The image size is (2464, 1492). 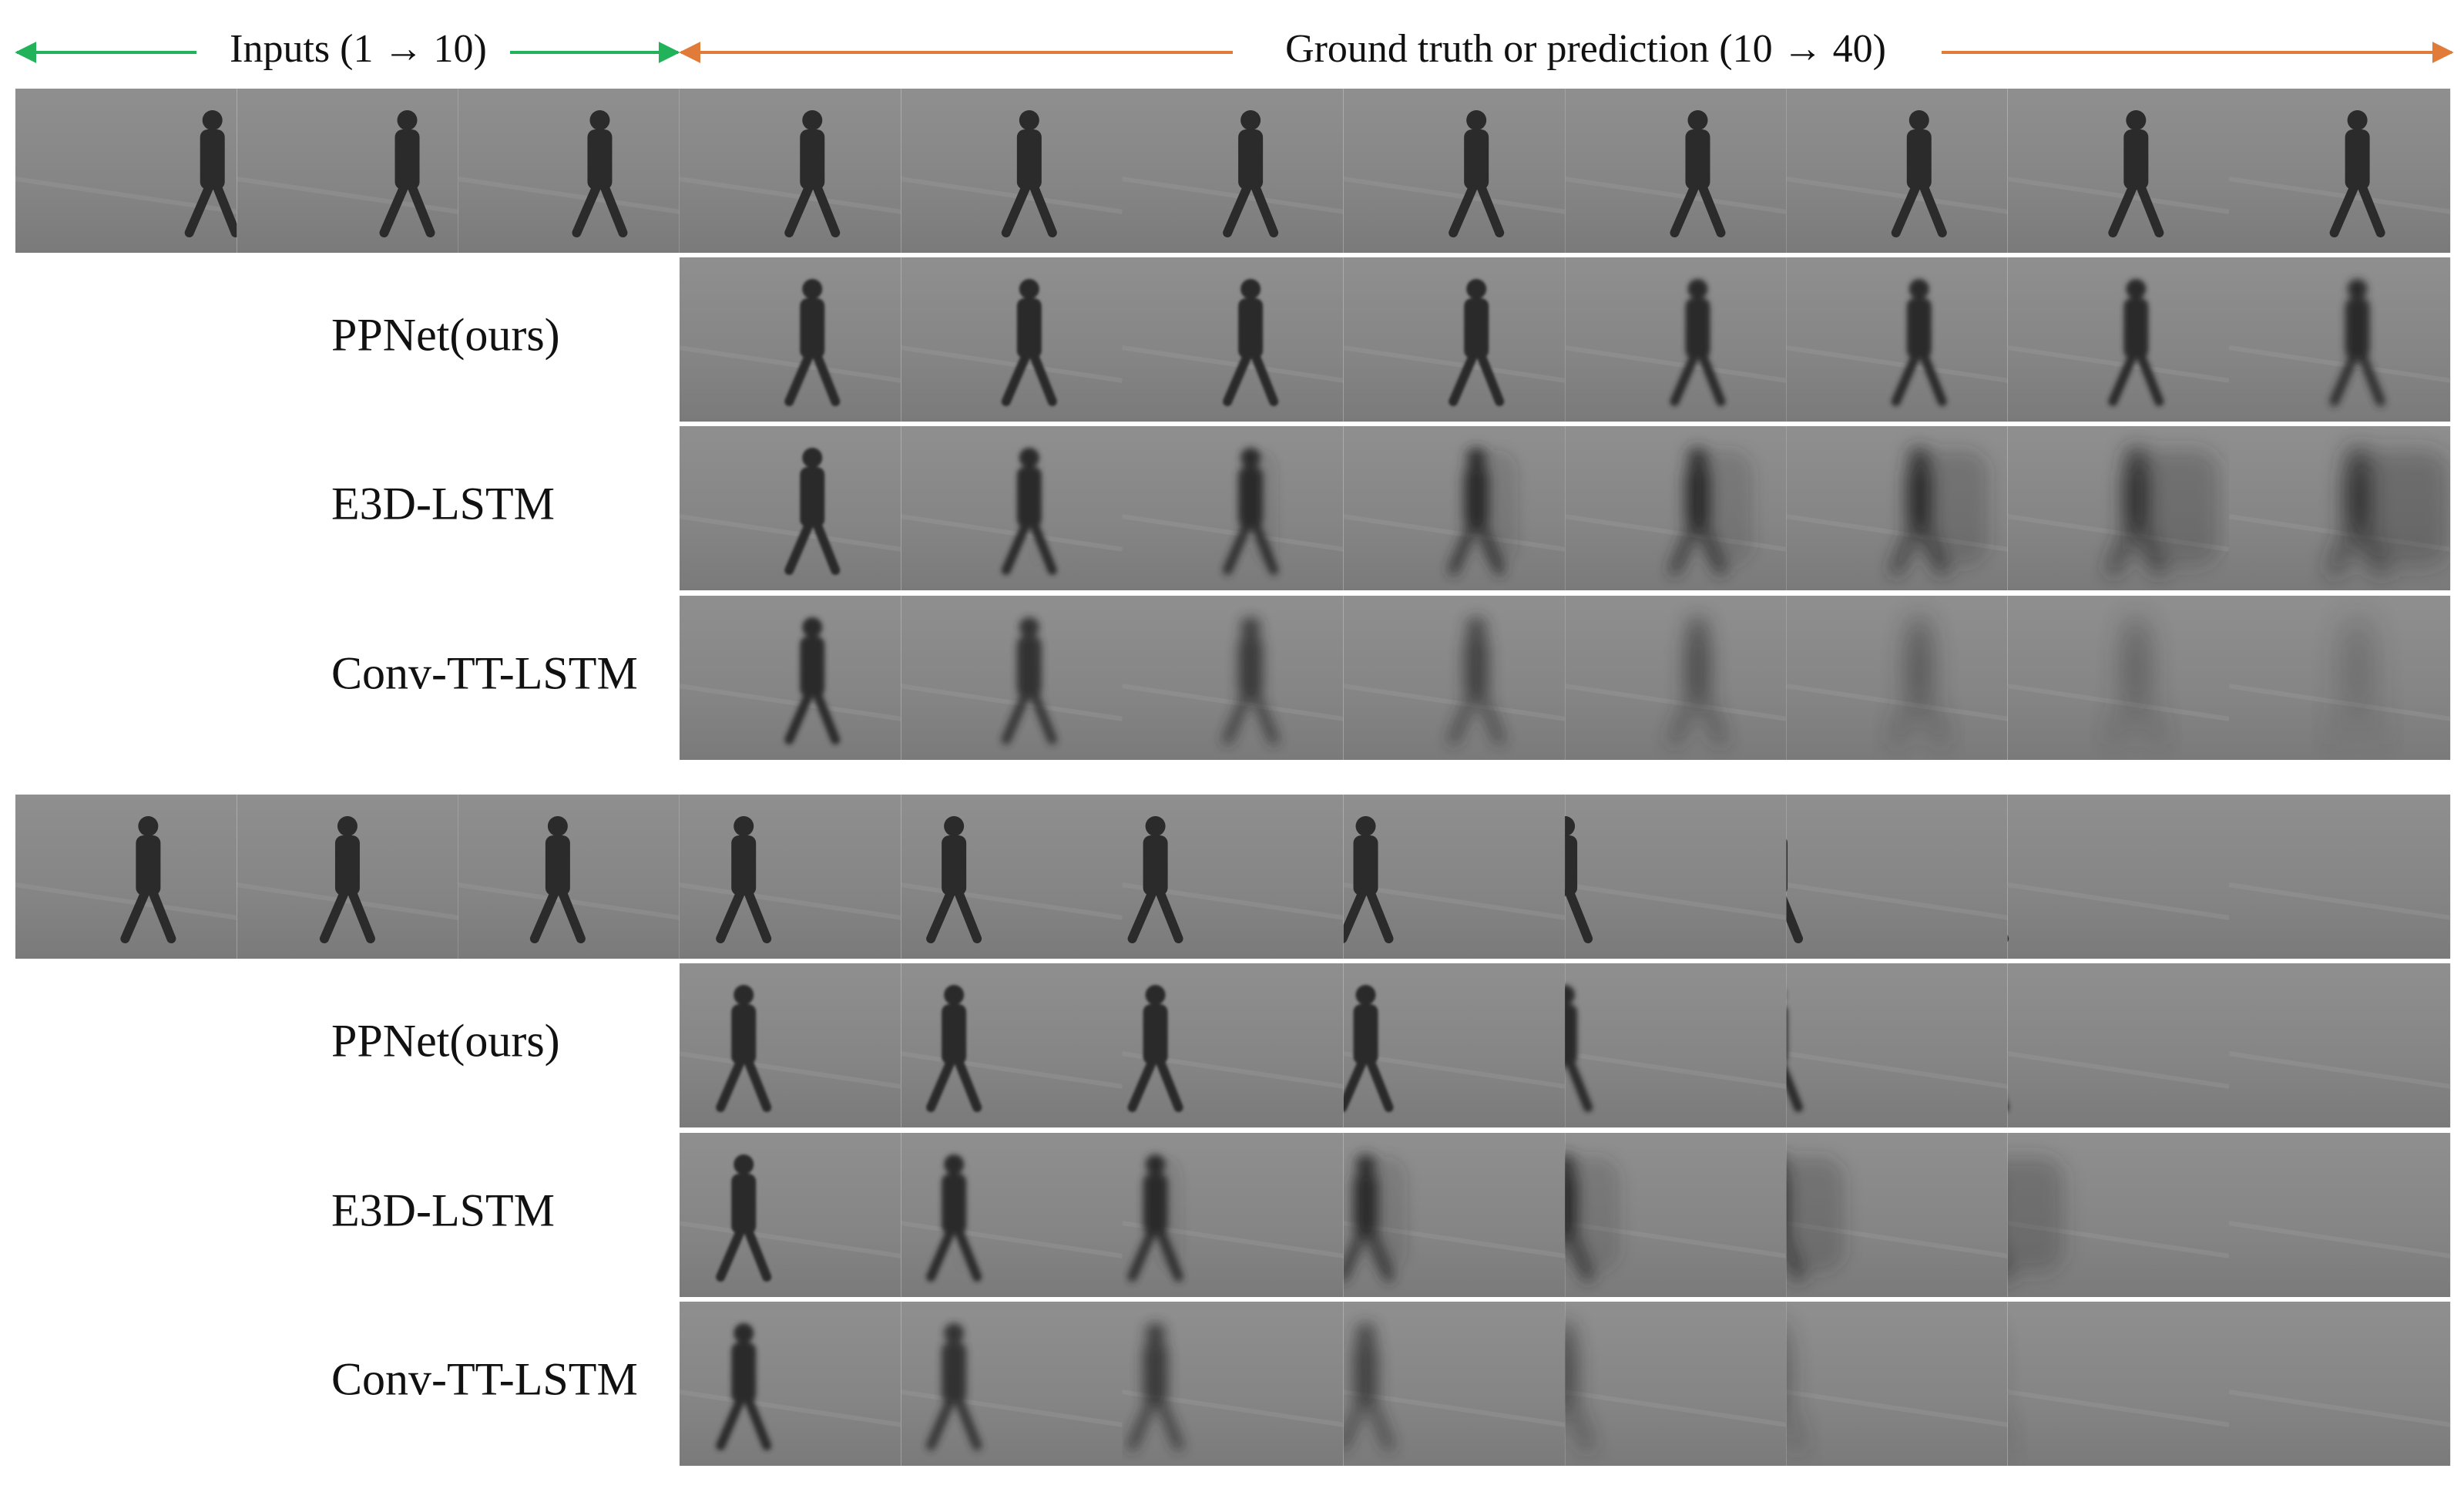 What do you see at coordinates (1586, 49) in the screenshot?
I see `output-label: Ground truth or prediction (10 → 40)` at bounding box center [1586, 49].